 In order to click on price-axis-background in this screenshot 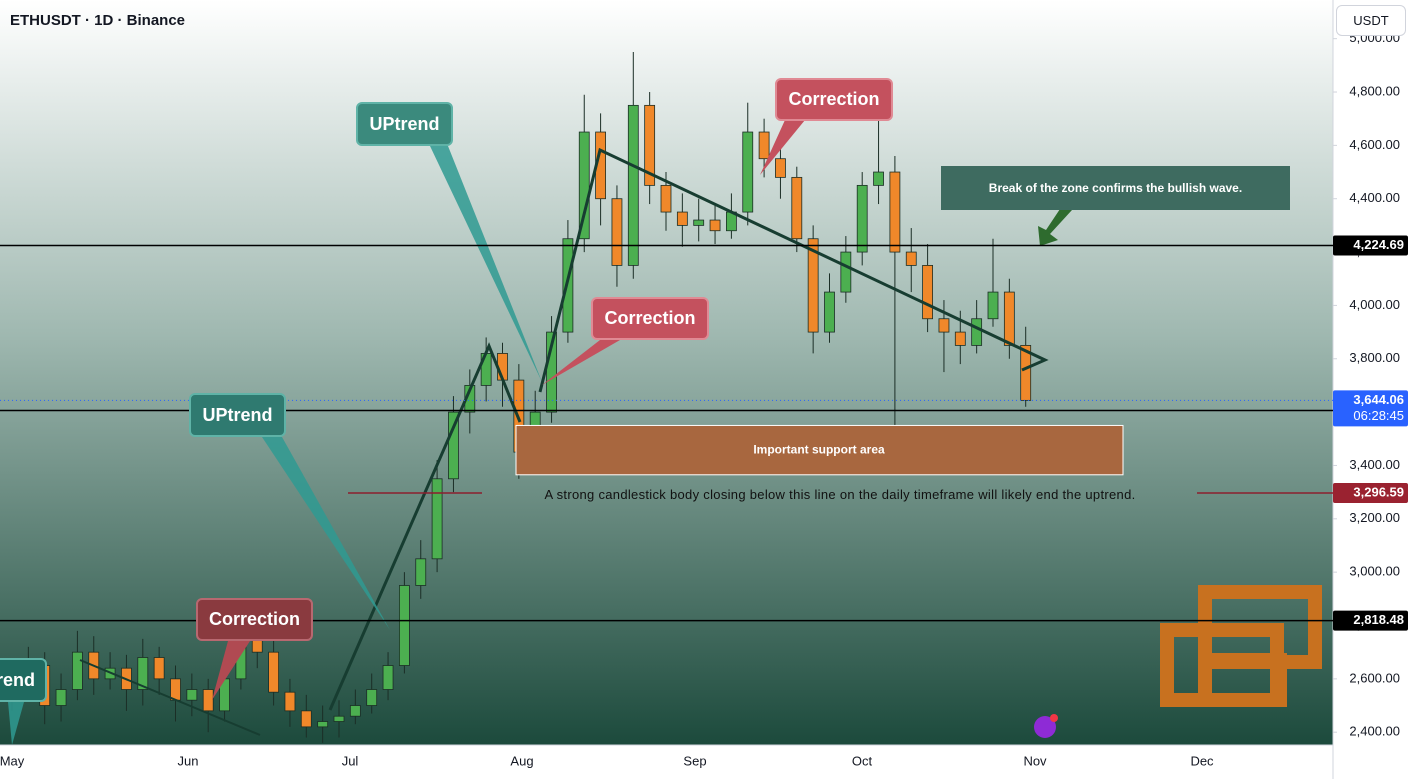, I will do `click(1373, 389)`.